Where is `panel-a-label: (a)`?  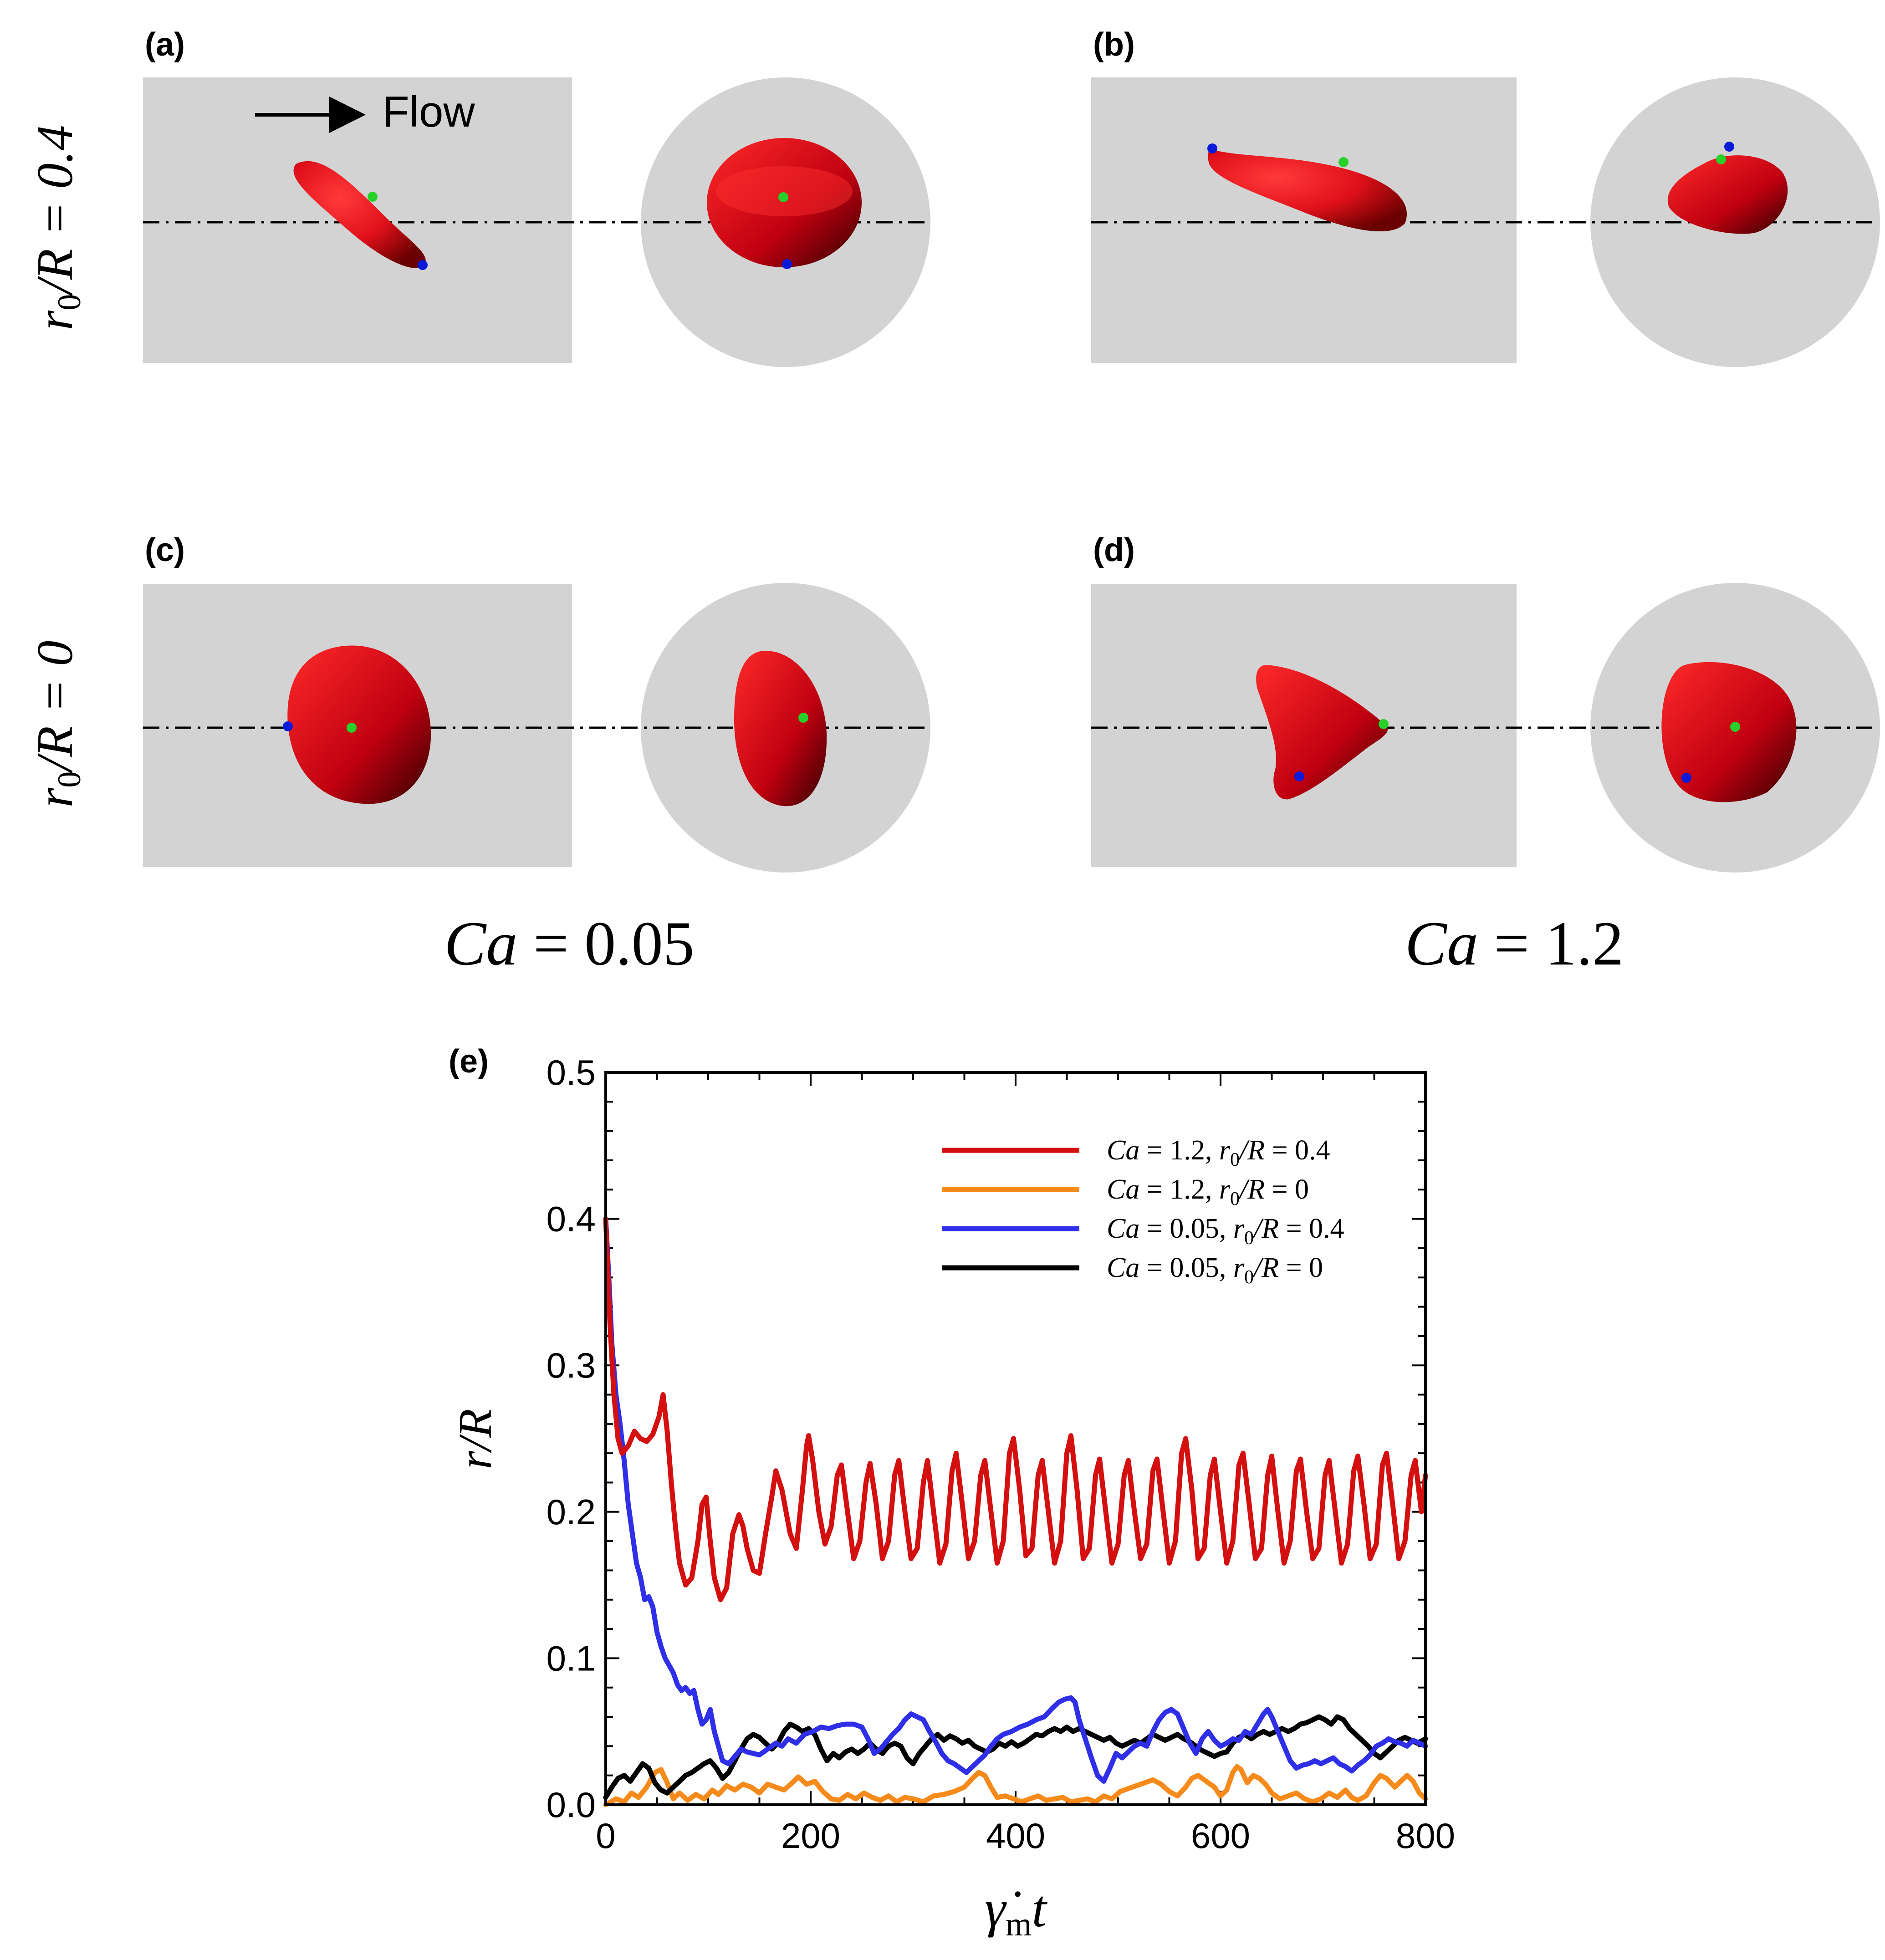 panel-a-label: (a) is located at coordinates (165, 44).